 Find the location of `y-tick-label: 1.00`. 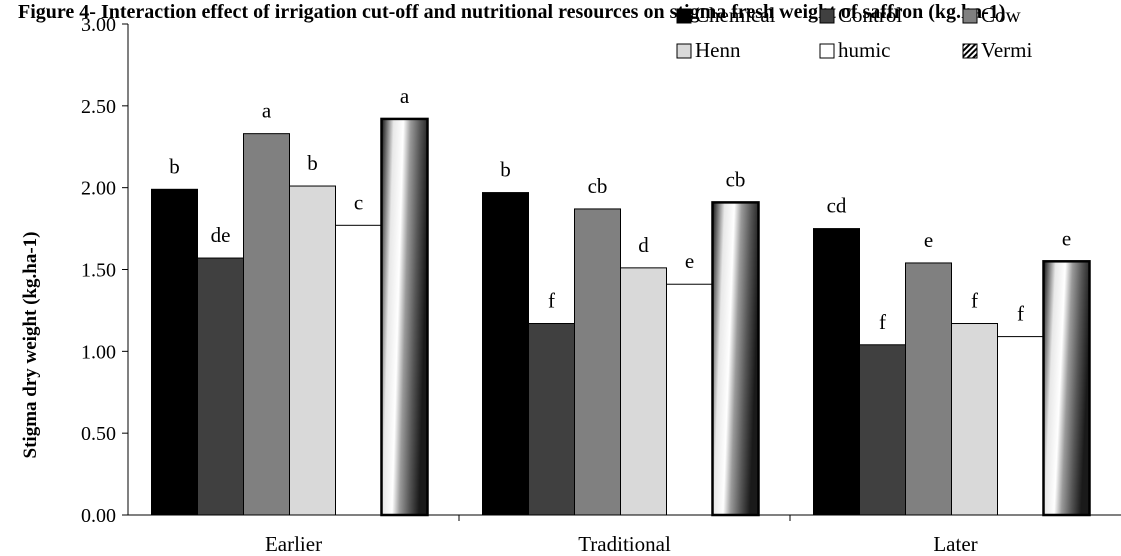

y-tick-label: 1.00 is located at coordinates (98, 352).